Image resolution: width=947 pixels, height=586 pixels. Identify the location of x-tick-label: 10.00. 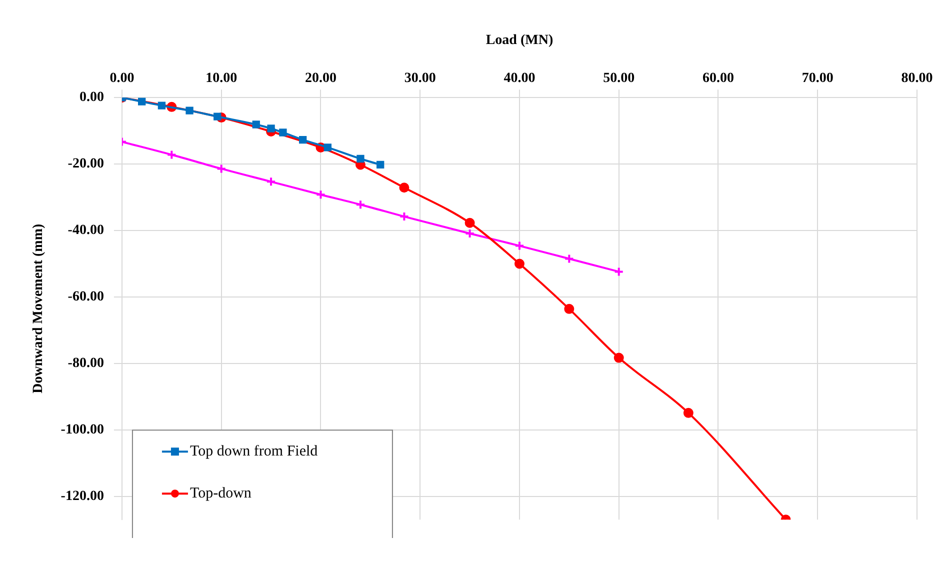
(222, 78).